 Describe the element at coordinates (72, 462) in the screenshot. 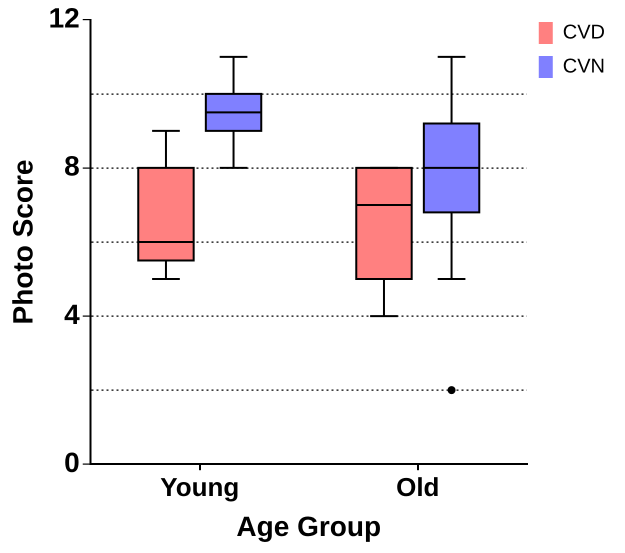

I see `y-tick-label: 0` at that location.